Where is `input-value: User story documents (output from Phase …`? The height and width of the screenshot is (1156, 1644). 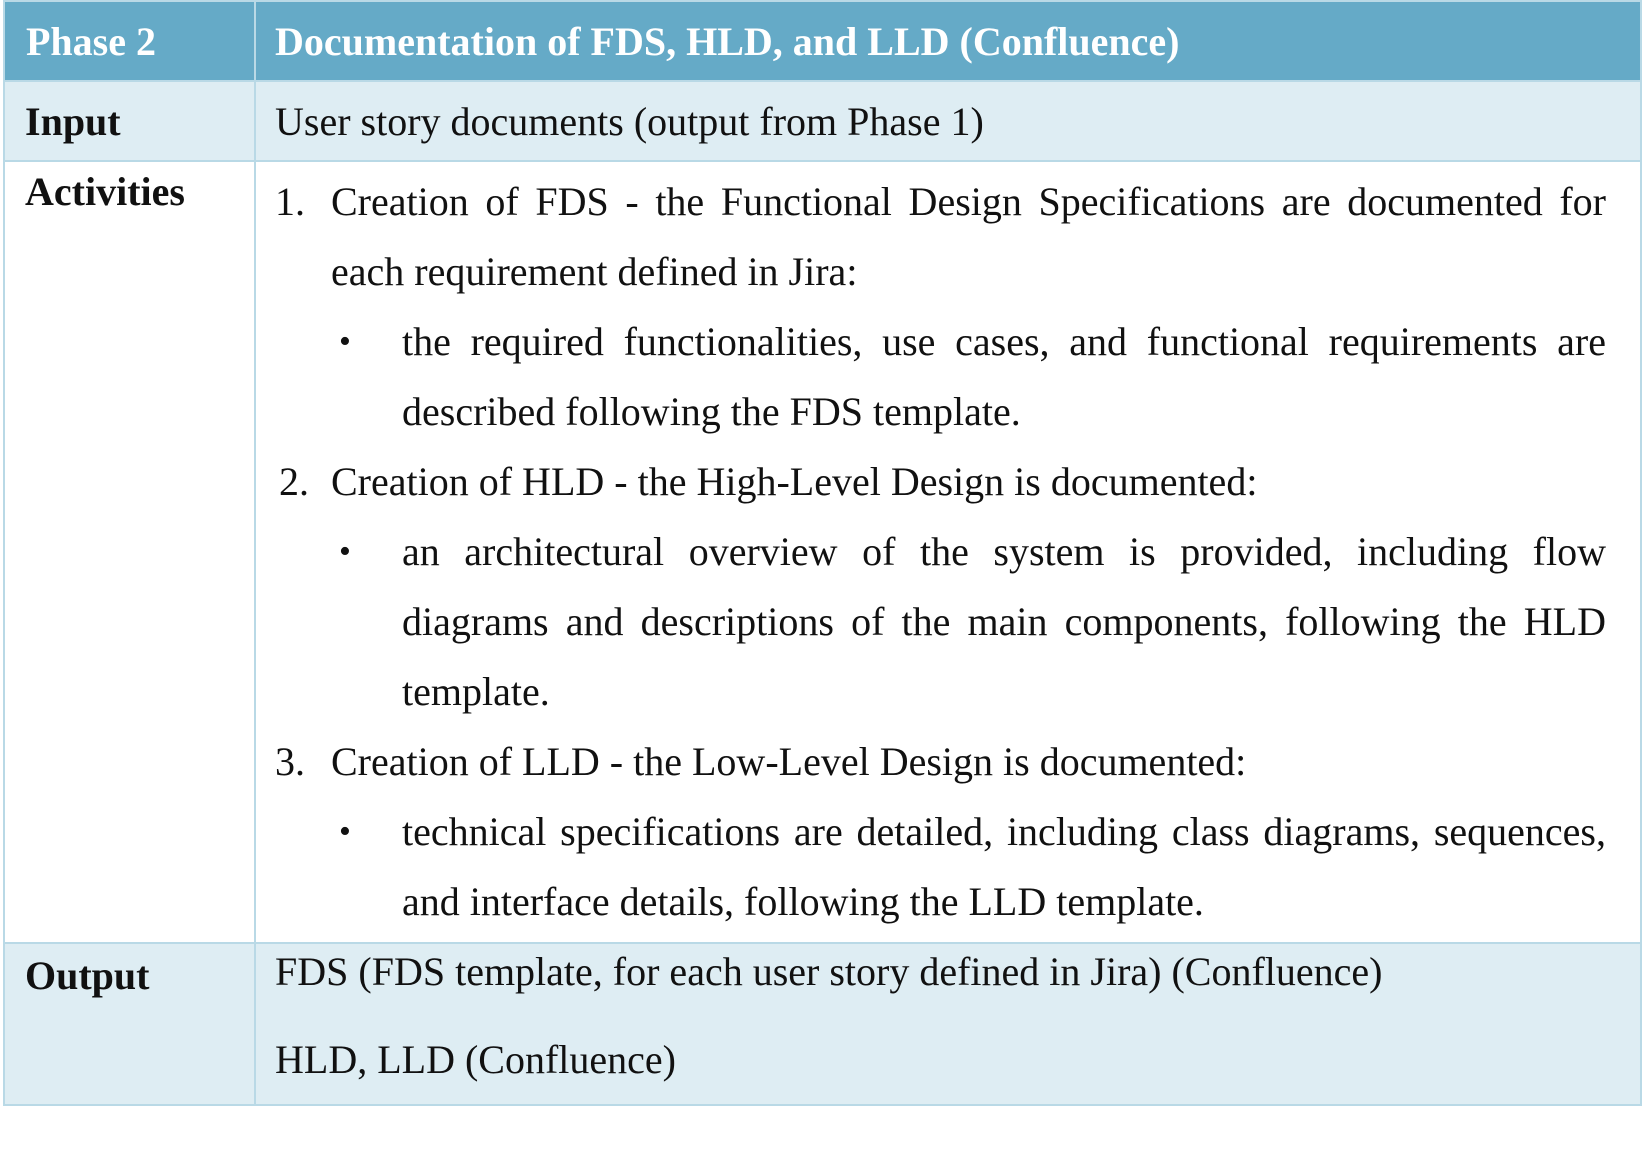 input-value: User story documents (output from Phase … is located at coordinates (629, 121).